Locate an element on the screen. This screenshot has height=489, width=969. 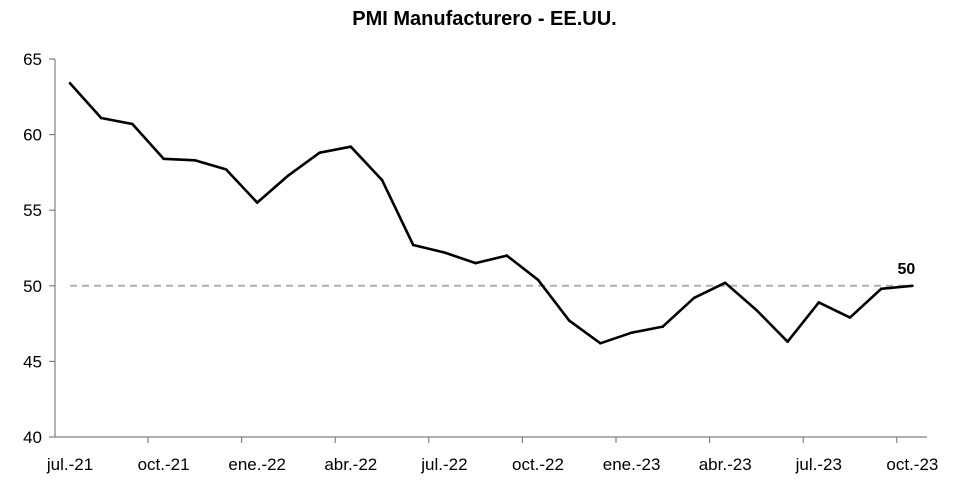
x-tick-label: jul.-21 is located at coordinates (69, 464).